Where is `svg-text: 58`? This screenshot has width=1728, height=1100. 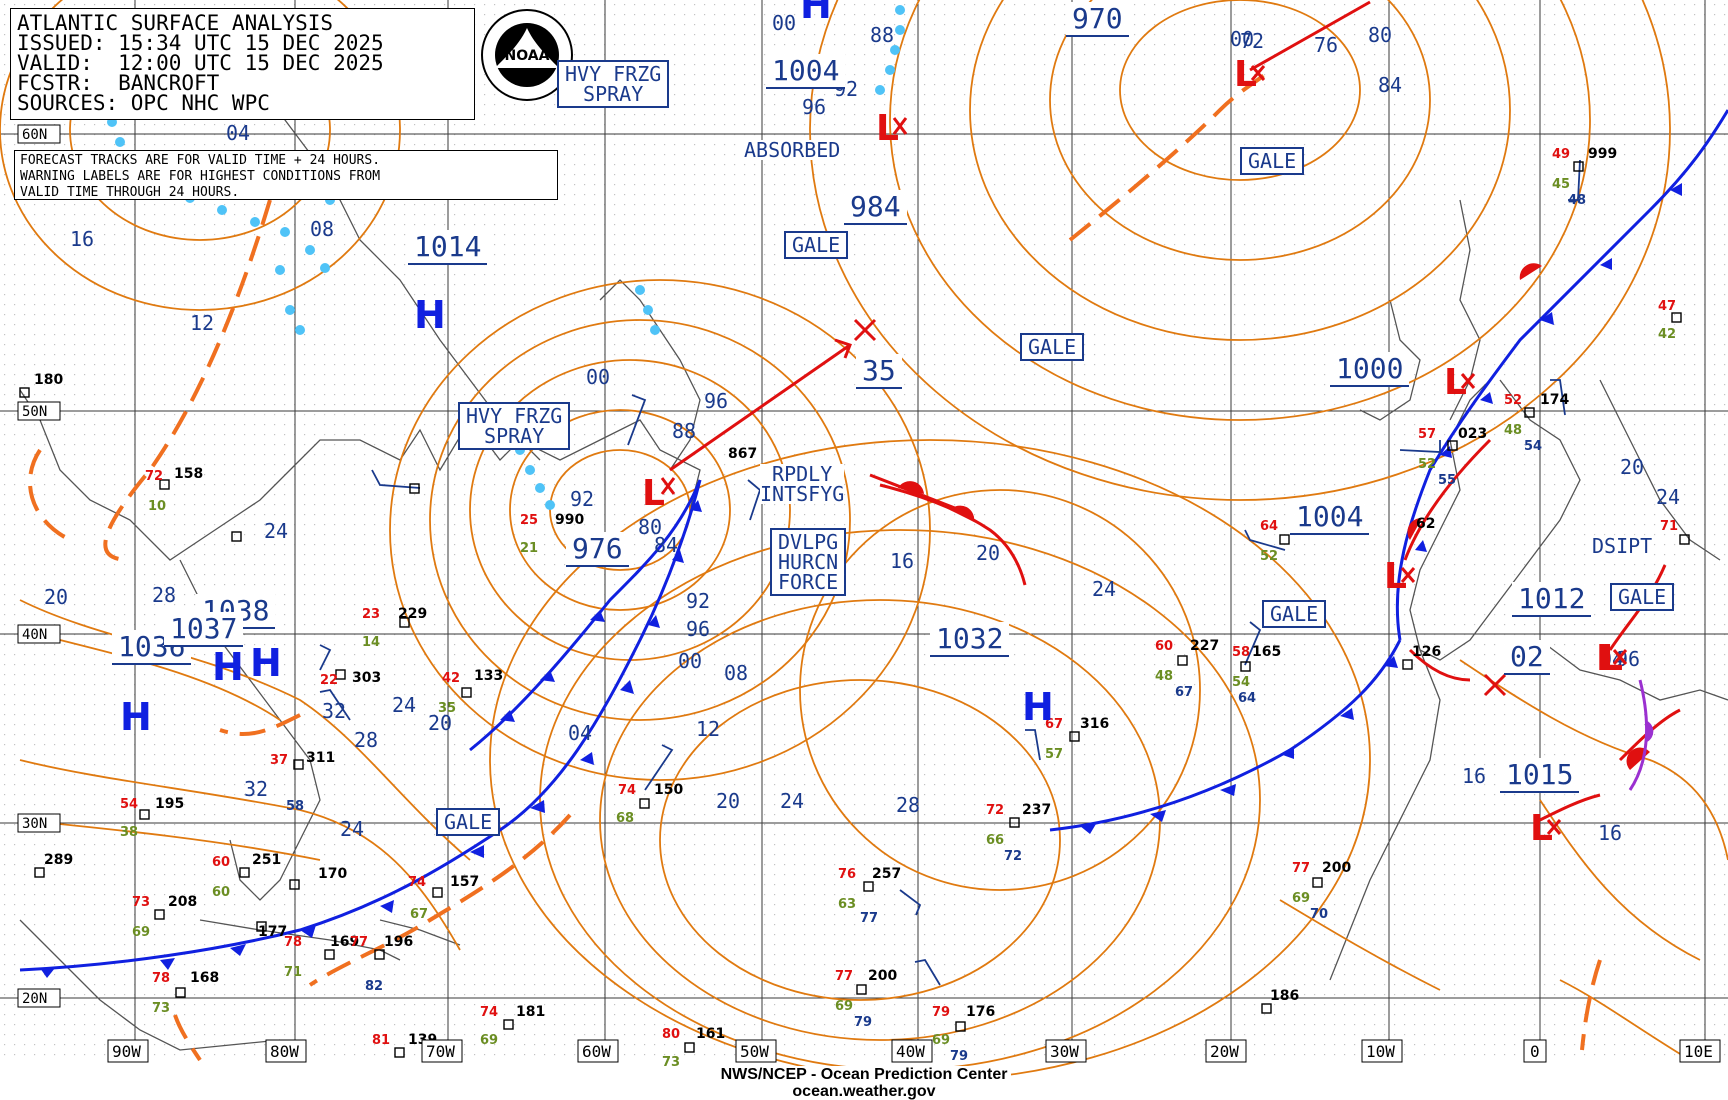
svg-text: 58 is located at coordinates (1241, 652).